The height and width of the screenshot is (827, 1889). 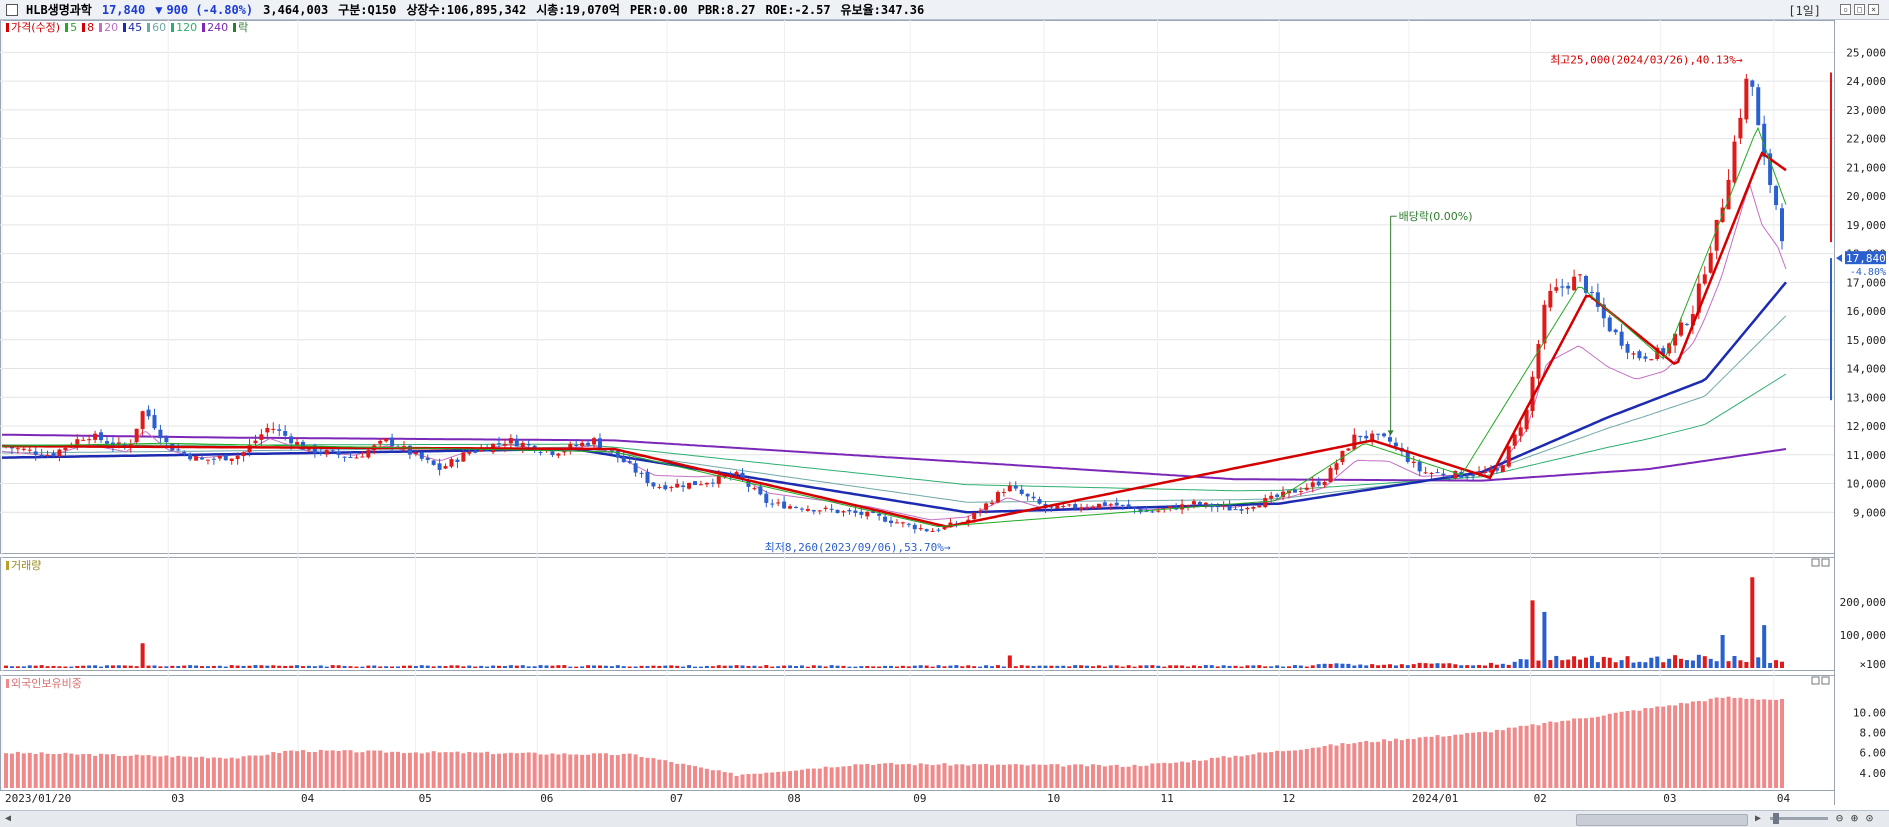 What do you see at coordinates (1863, 602) in the screenshot?
I see `volume-tick-label: 200,000` at bounding box center [1863, 602].